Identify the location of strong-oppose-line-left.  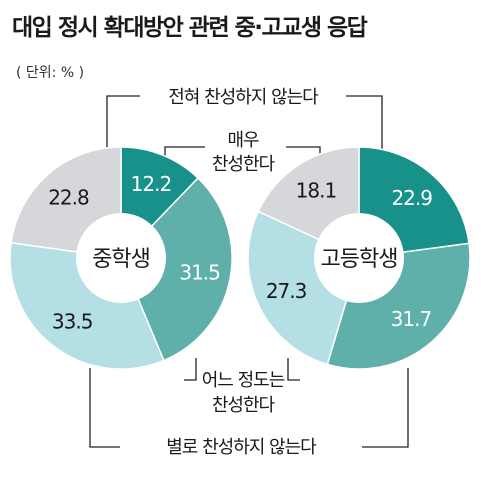
(123, 127).